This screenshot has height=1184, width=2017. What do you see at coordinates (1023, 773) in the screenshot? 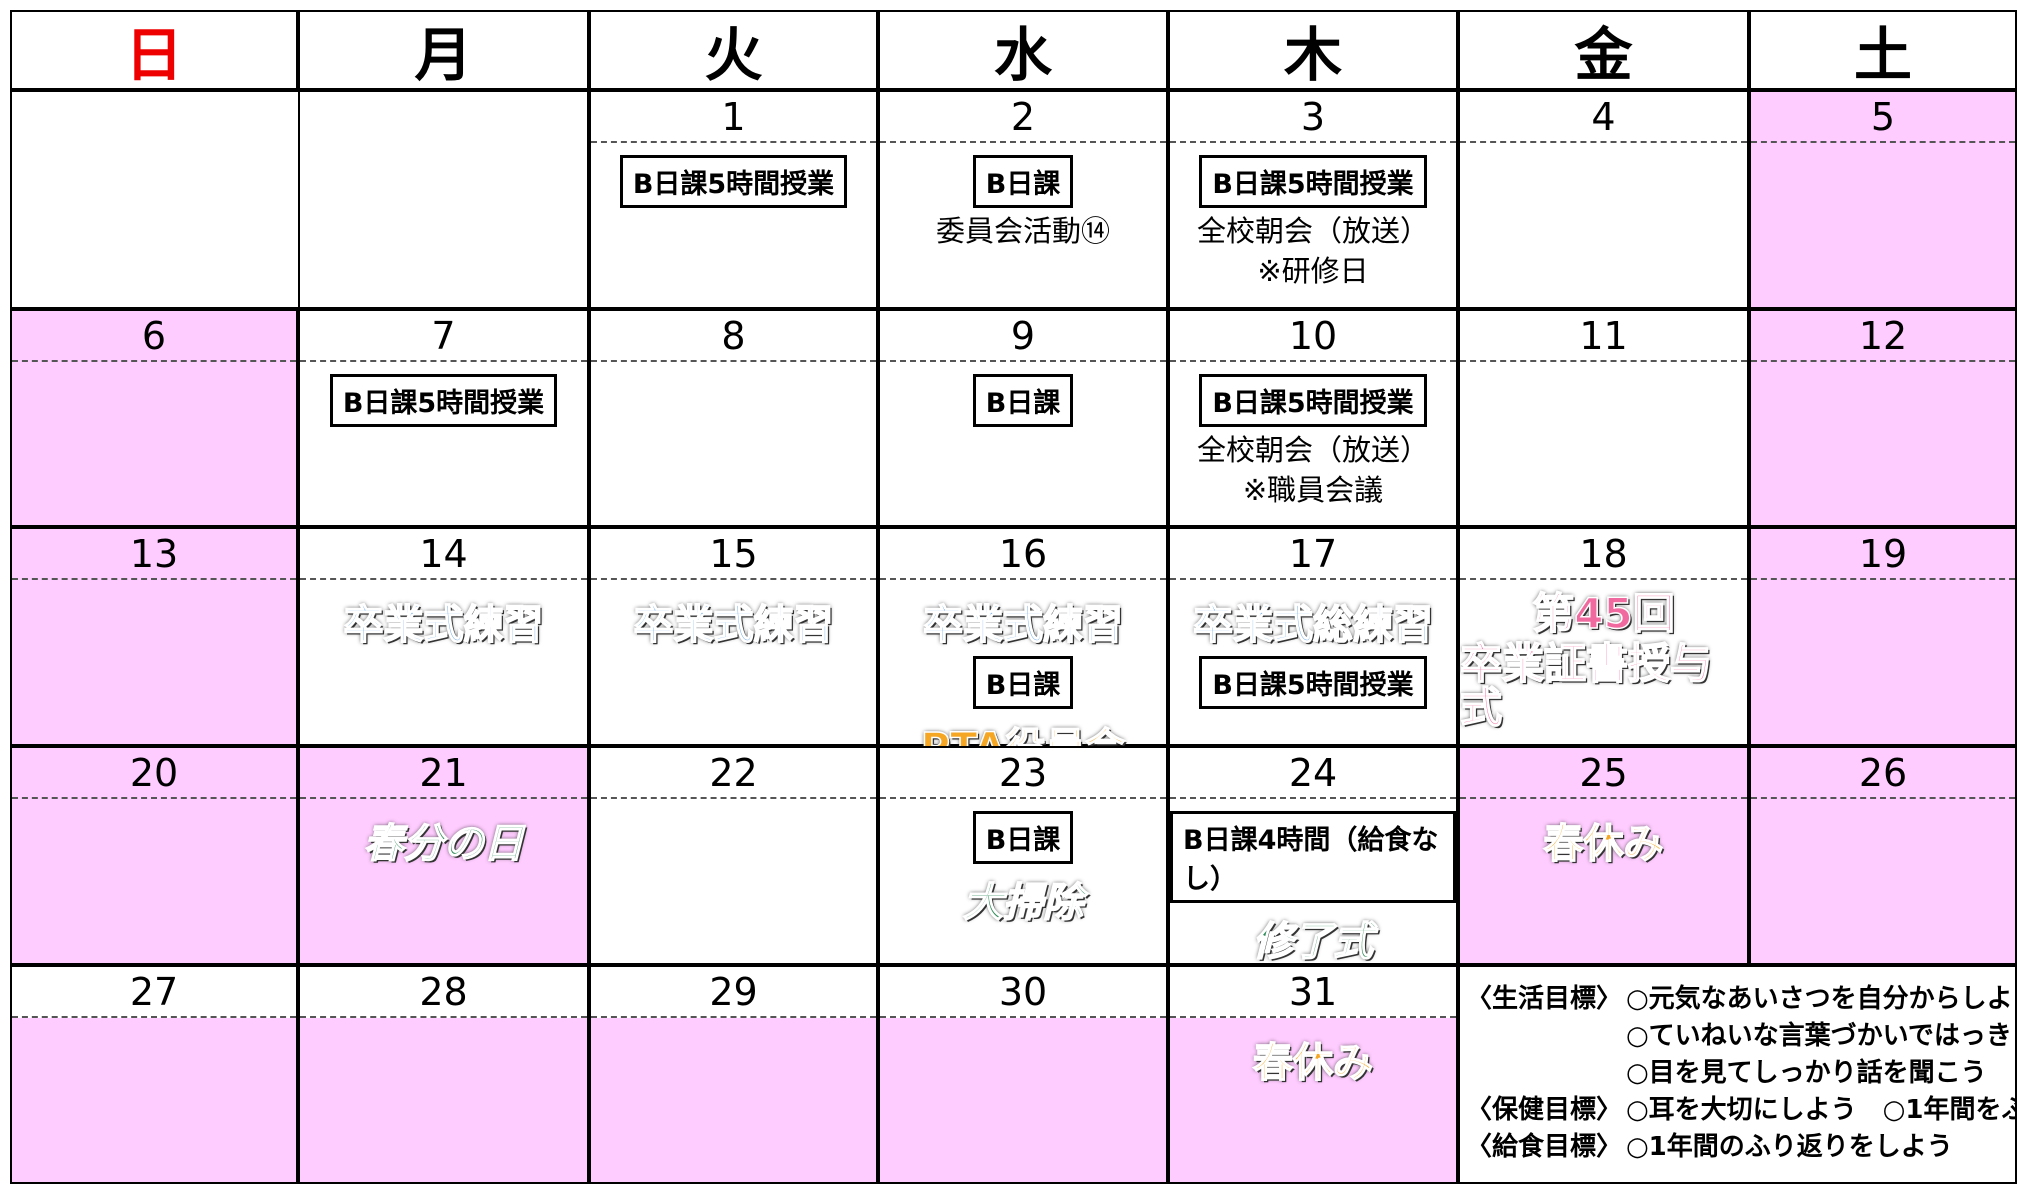
I see `date-number: 23` at bounding box center [1023, 773].